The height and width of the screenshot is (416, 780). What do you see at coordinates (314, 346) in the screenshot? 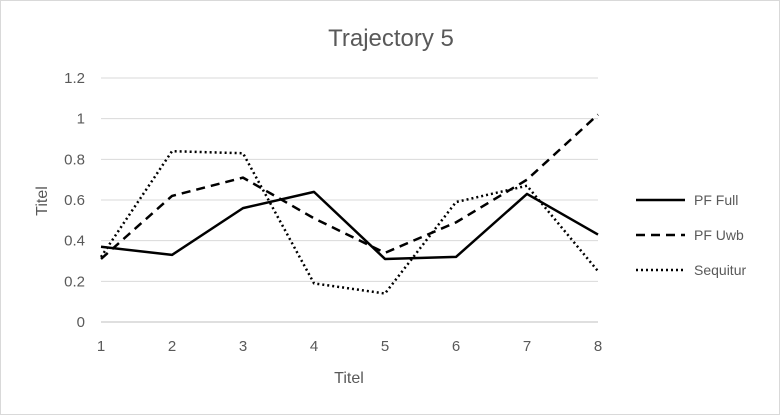
I see `x-tick-label: 4` at bounding box center [314, 346].